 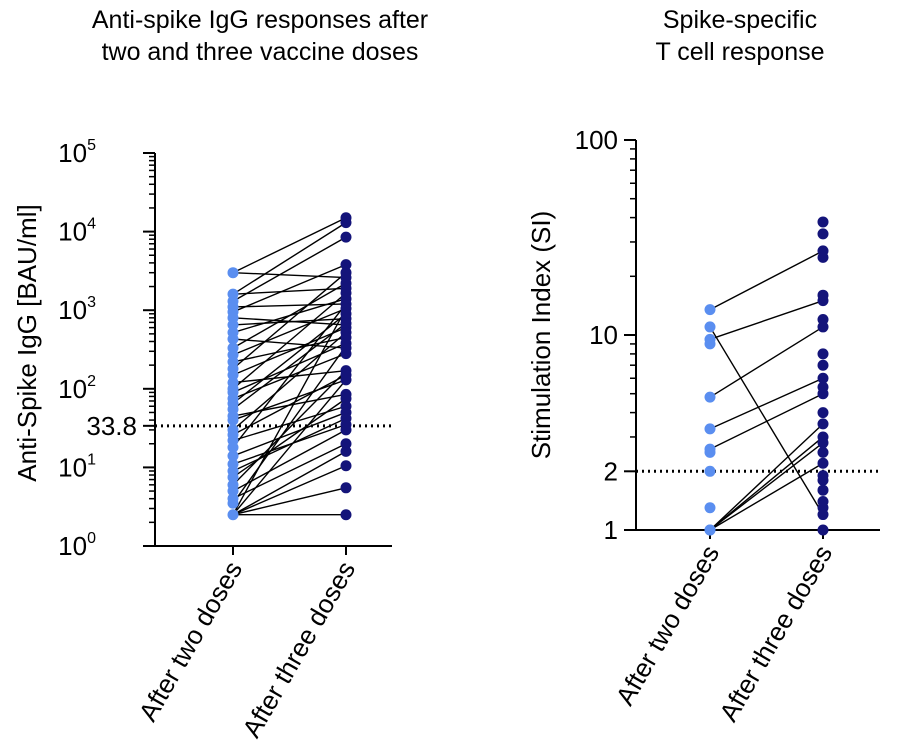 I want to click on igg-y-tick-label: 10⁴, so click(x=77, y=231).